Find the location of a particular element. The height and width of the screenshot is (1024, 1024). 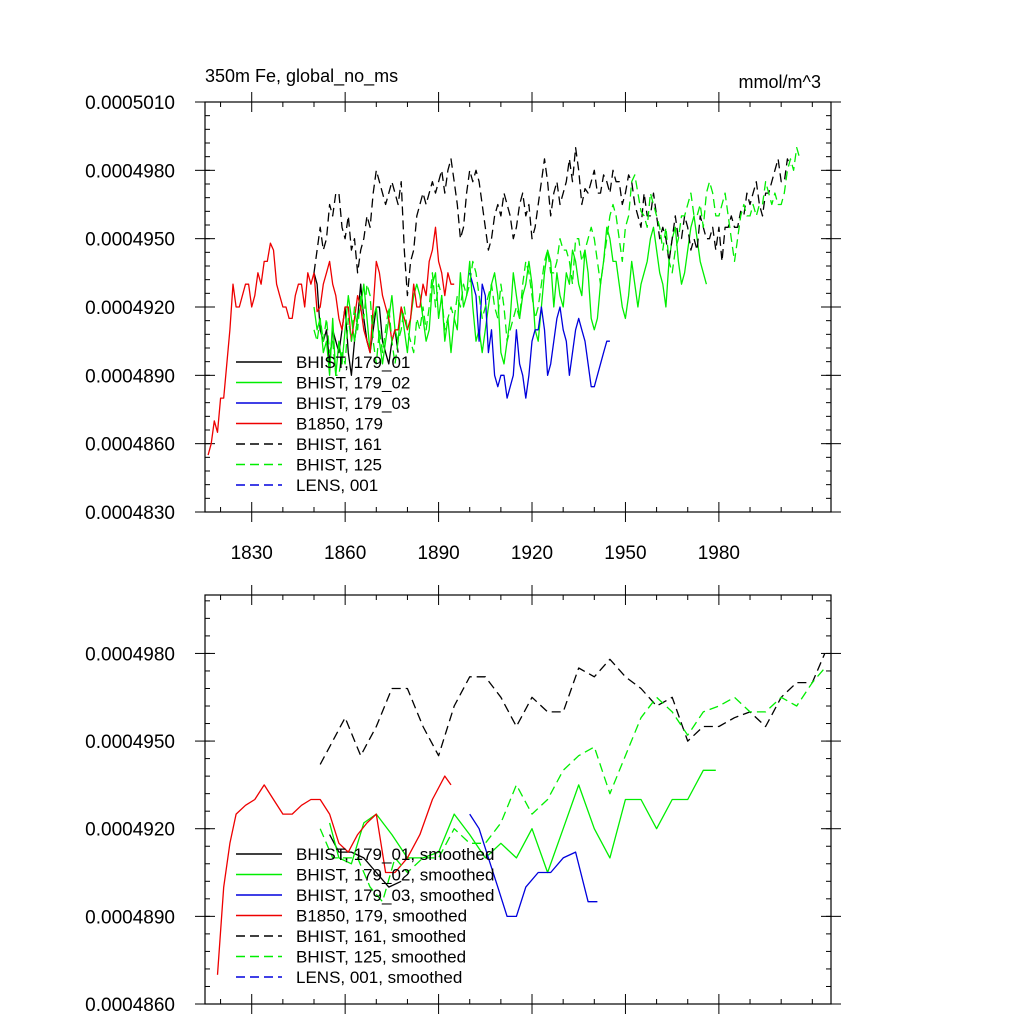

legend-label: LENS, 001 is located at coordinates (337, 485).